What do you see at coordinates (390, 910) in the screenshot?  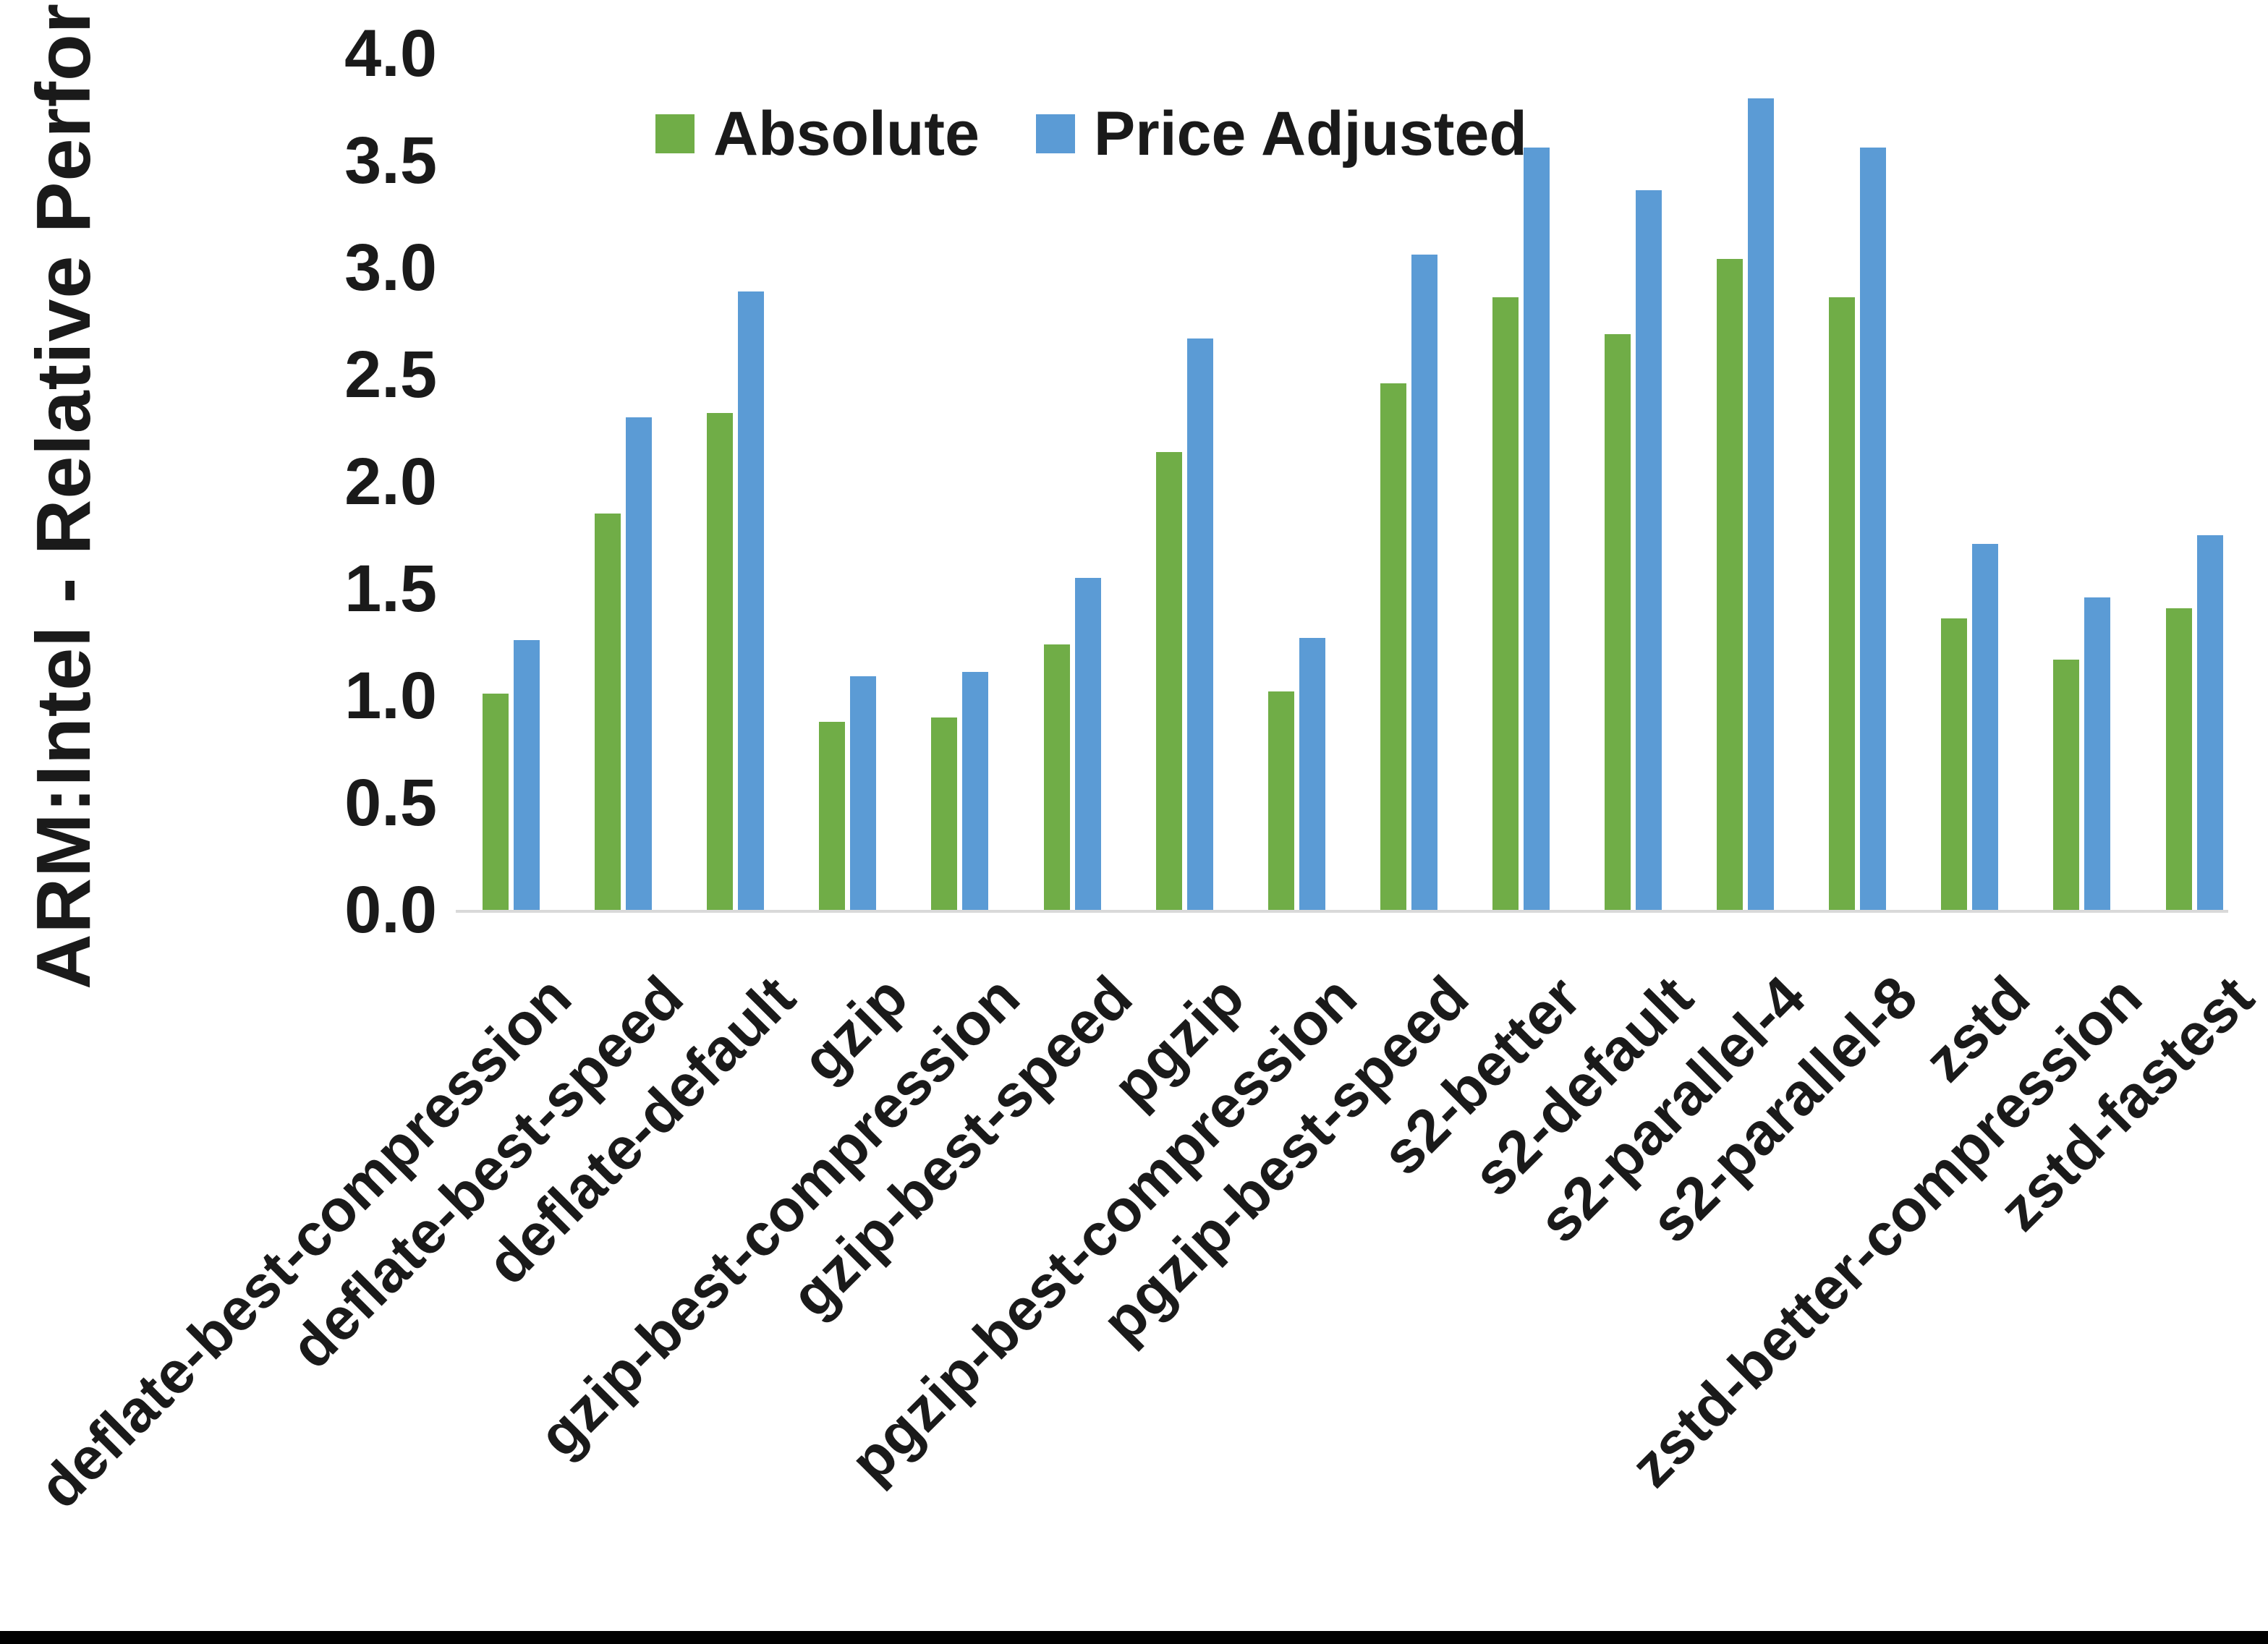 I see `y-tick-label-0.0: 0.0` at bounding box center [390, 910].